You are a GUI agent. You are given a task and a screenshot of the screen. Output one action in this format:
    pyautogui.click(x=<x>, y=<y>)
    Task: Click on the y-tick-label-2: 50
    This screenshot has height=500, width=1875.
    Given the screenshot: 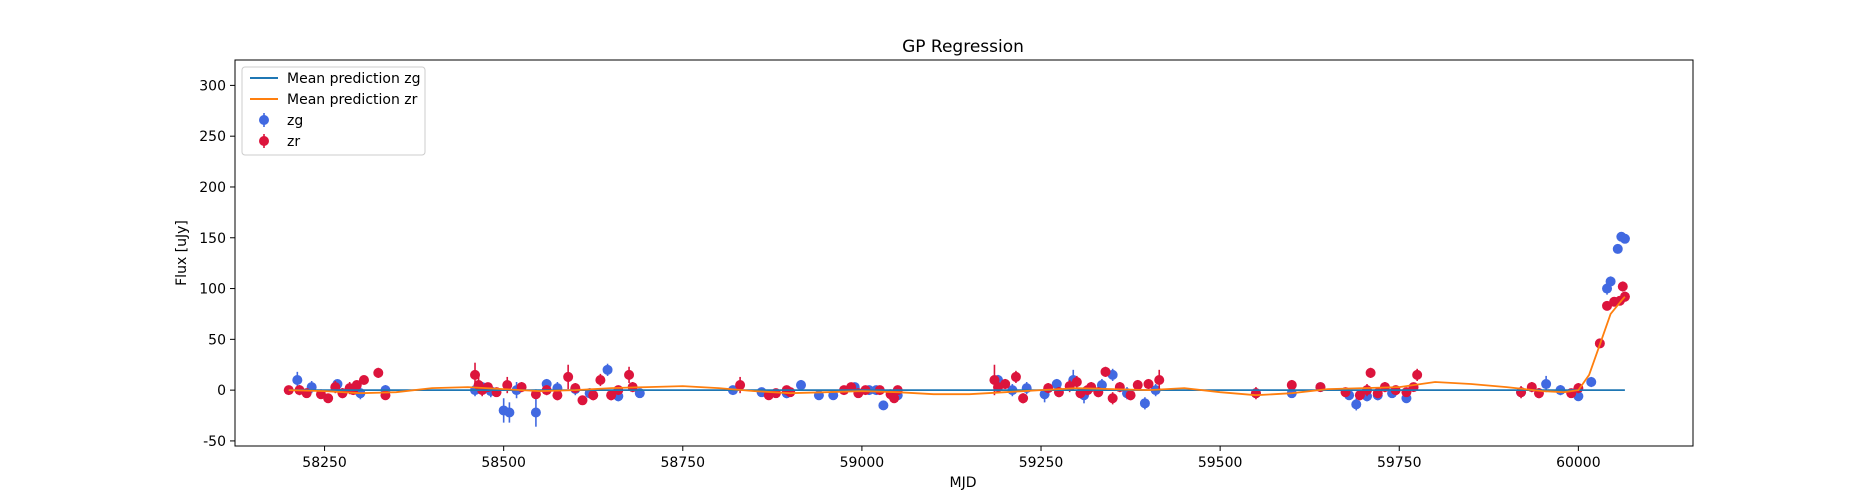 What is the action you would take?
    pyautogui.click(x=217, y=340)
    